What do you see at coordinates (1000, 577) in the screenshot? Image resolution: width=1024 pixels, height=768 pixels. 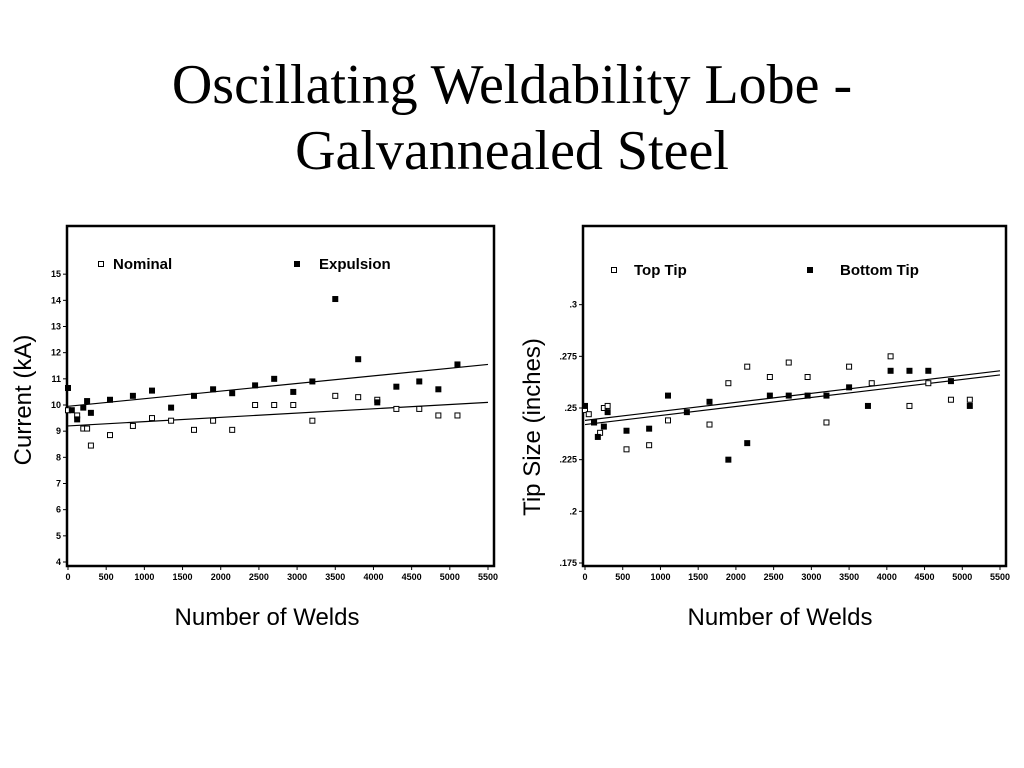 I see `tip-size-x-tick-label: 5500` at bounding box center [1000, 577].